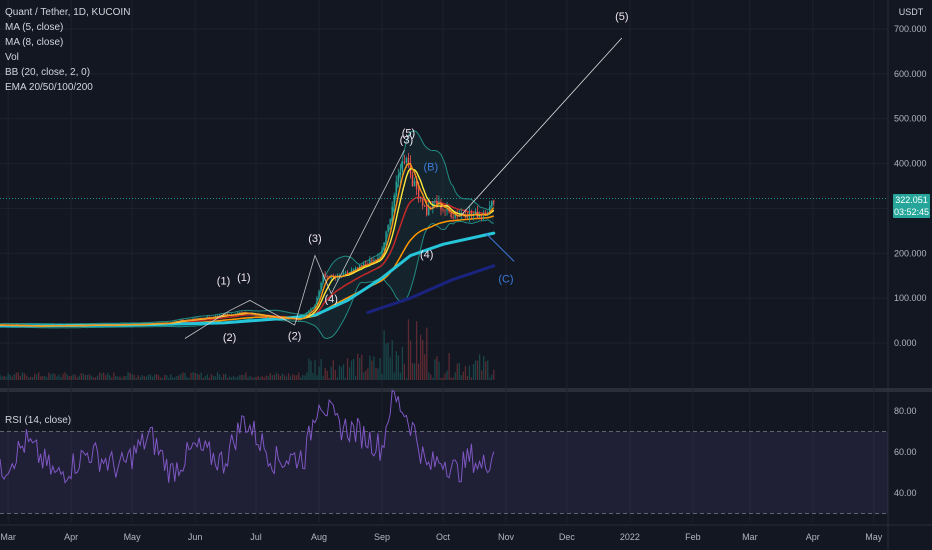 The image size is (932, 550). What do you see at coordinates (750, 537) in the screenshot?
I see `x-tick-label: Mar` at bounding box center [750, 537].